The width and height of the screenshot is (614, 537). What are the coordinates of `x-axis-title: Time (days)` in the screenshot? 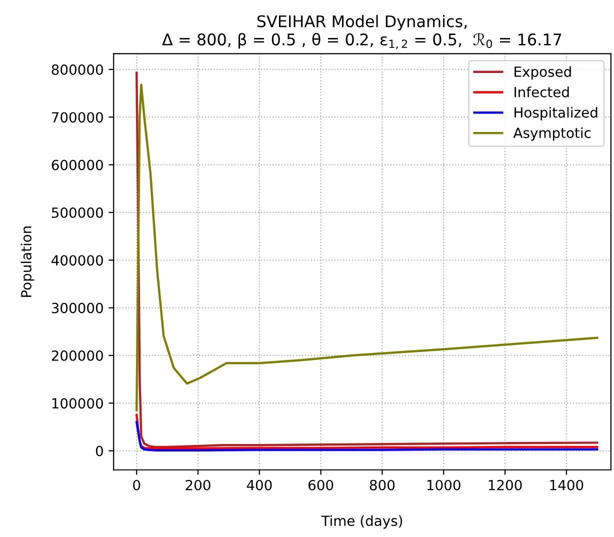 It's located at (361, 522).